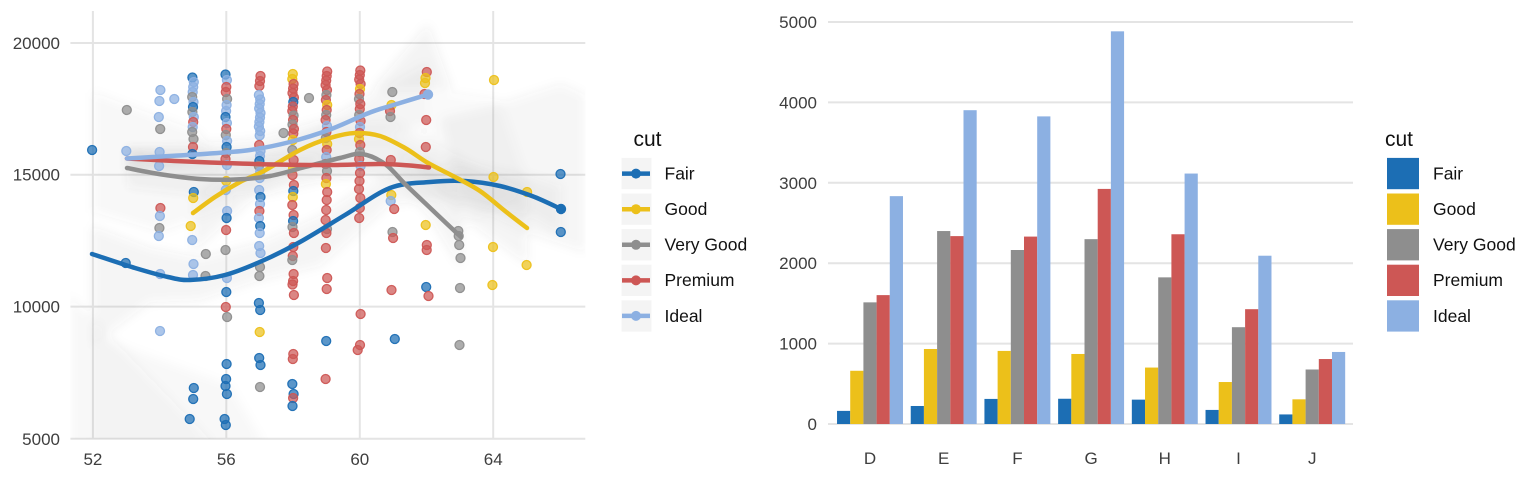 The width and height of the screenshot is (1536, 480). I want to click on svg-text: D, so click(870, 458).